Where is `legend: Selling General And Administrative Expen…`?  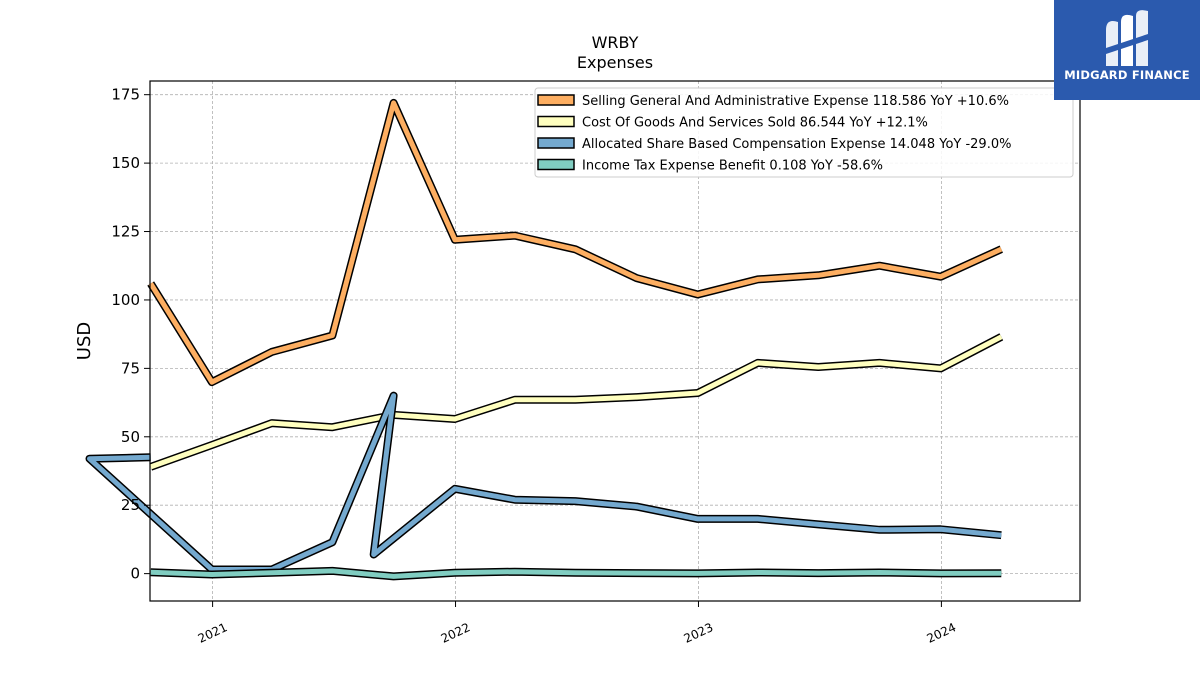
legend: Selling General And Administrative Expen… is located at coordinates (804, 132).